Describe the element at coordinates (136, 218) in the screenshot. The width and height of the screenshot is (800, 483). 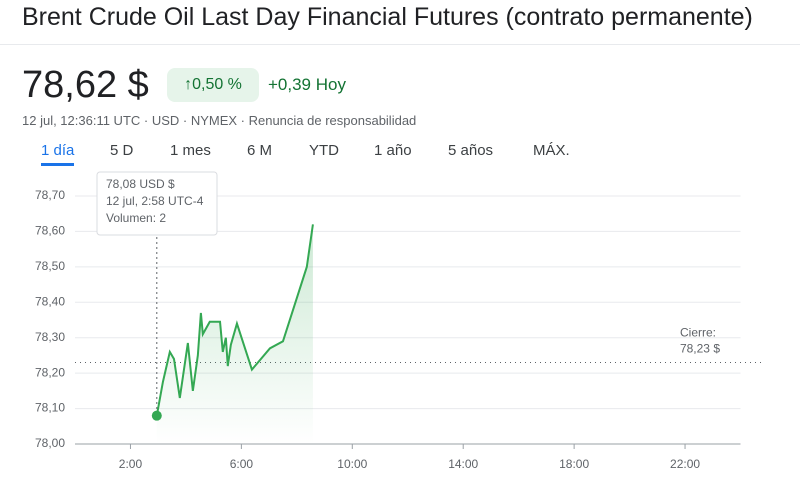
I see `tooltip-volume: Volumen: 2` at that location.